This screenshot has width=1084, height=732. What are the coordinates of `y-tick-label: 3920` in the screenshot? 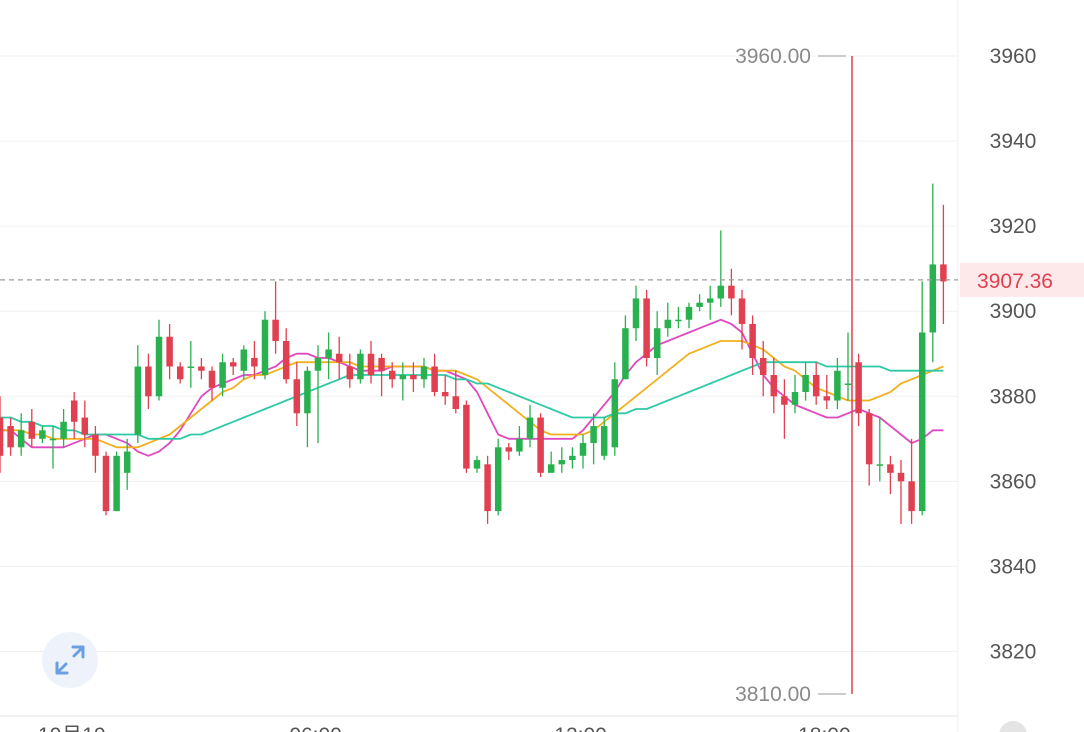 It's located at (1013, 226).